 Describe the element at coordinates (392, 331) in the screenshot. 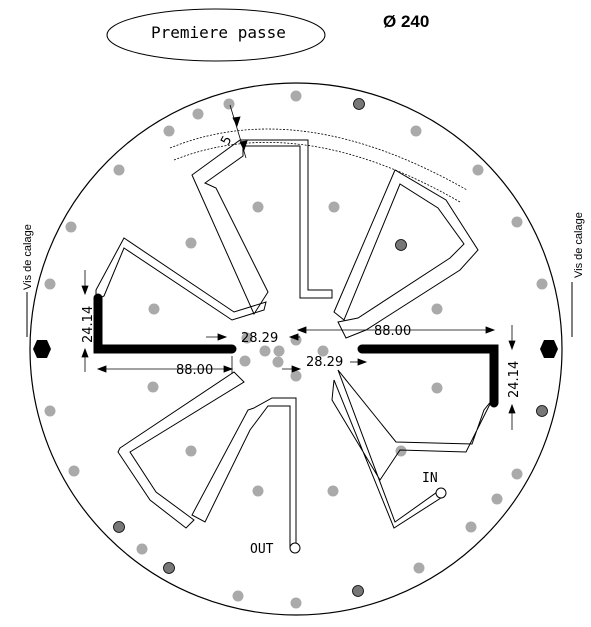

I see `dim-label-88-right: 88.00` at that location.